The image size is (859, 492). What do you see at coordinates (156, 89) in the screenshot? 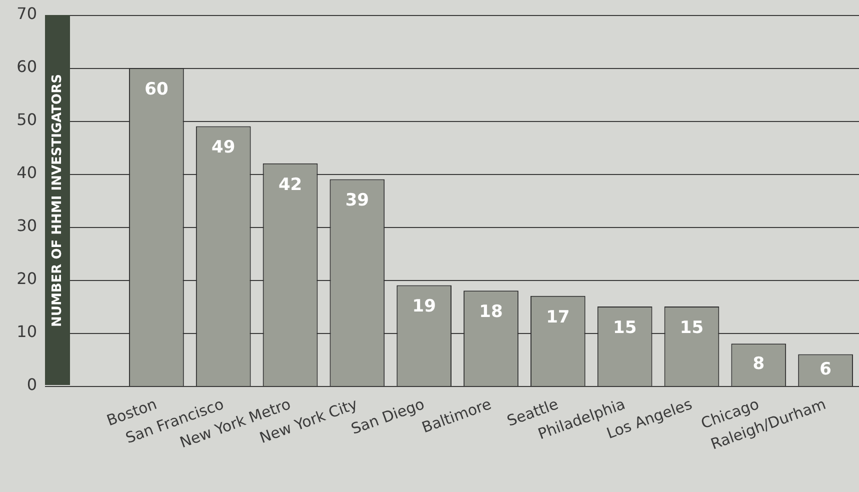
I see `data-label: 60` at bounding box center [156, 89].